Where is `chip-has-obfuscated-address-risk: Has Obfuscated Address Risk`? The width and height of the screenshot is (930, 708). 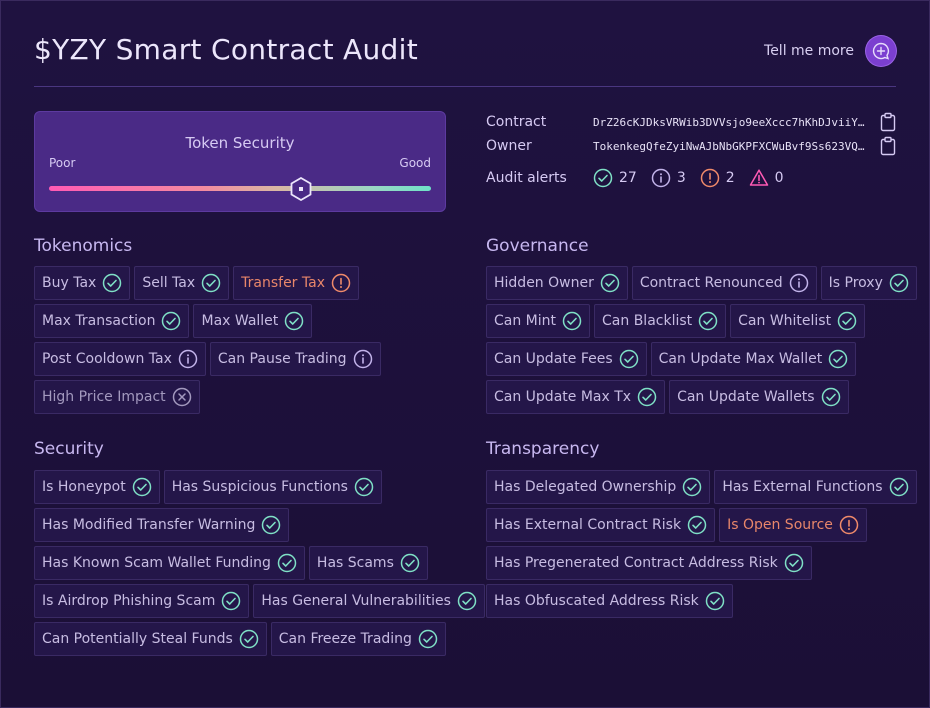 chip-has-obfuscated-address-risk: Has Obfuscated Address Risk is located at coordinates (609, 601).